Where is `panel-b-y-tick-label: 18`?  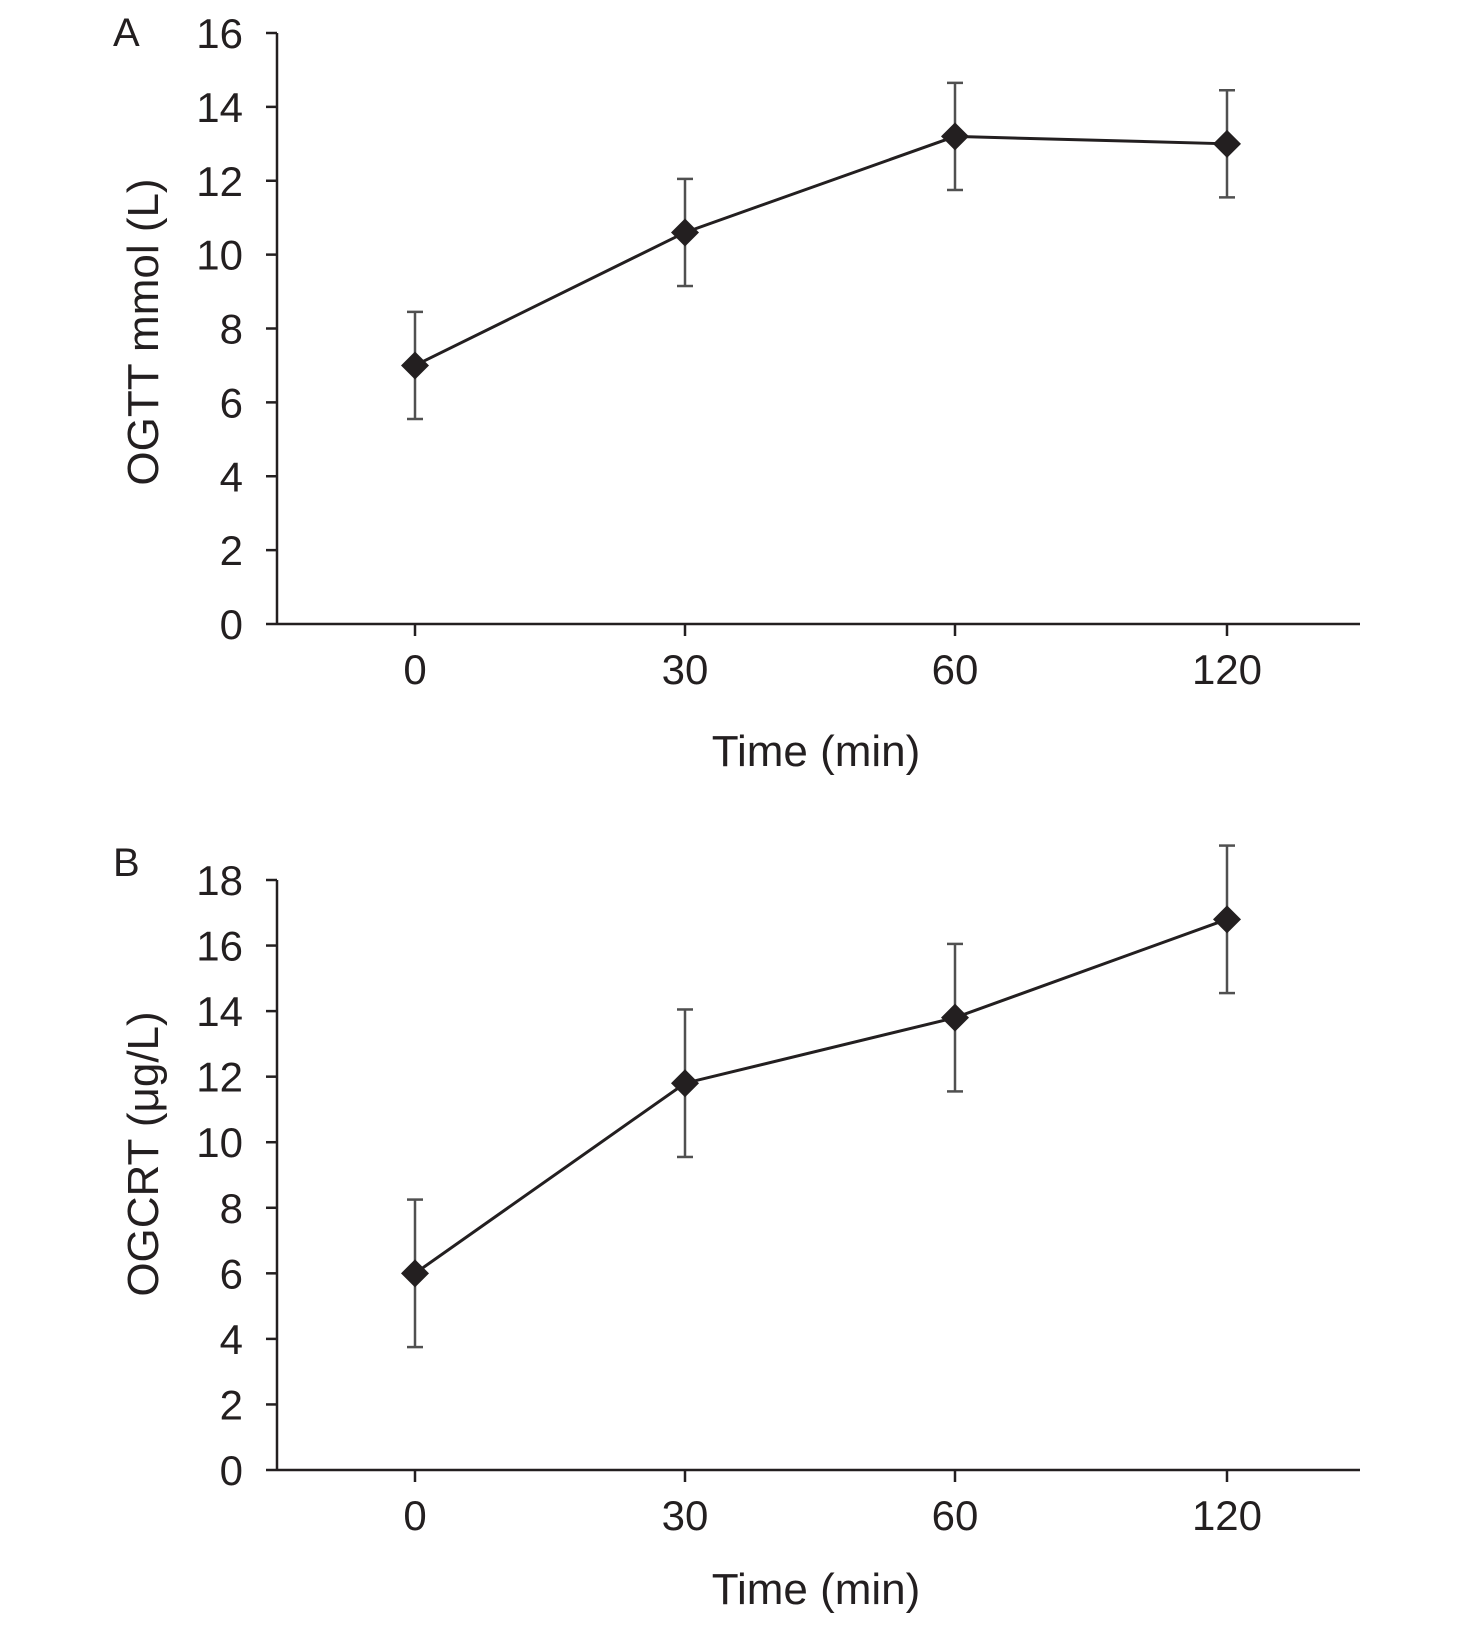
panel-b-y-tick-label: 18 is located at coordinates (219, 880).